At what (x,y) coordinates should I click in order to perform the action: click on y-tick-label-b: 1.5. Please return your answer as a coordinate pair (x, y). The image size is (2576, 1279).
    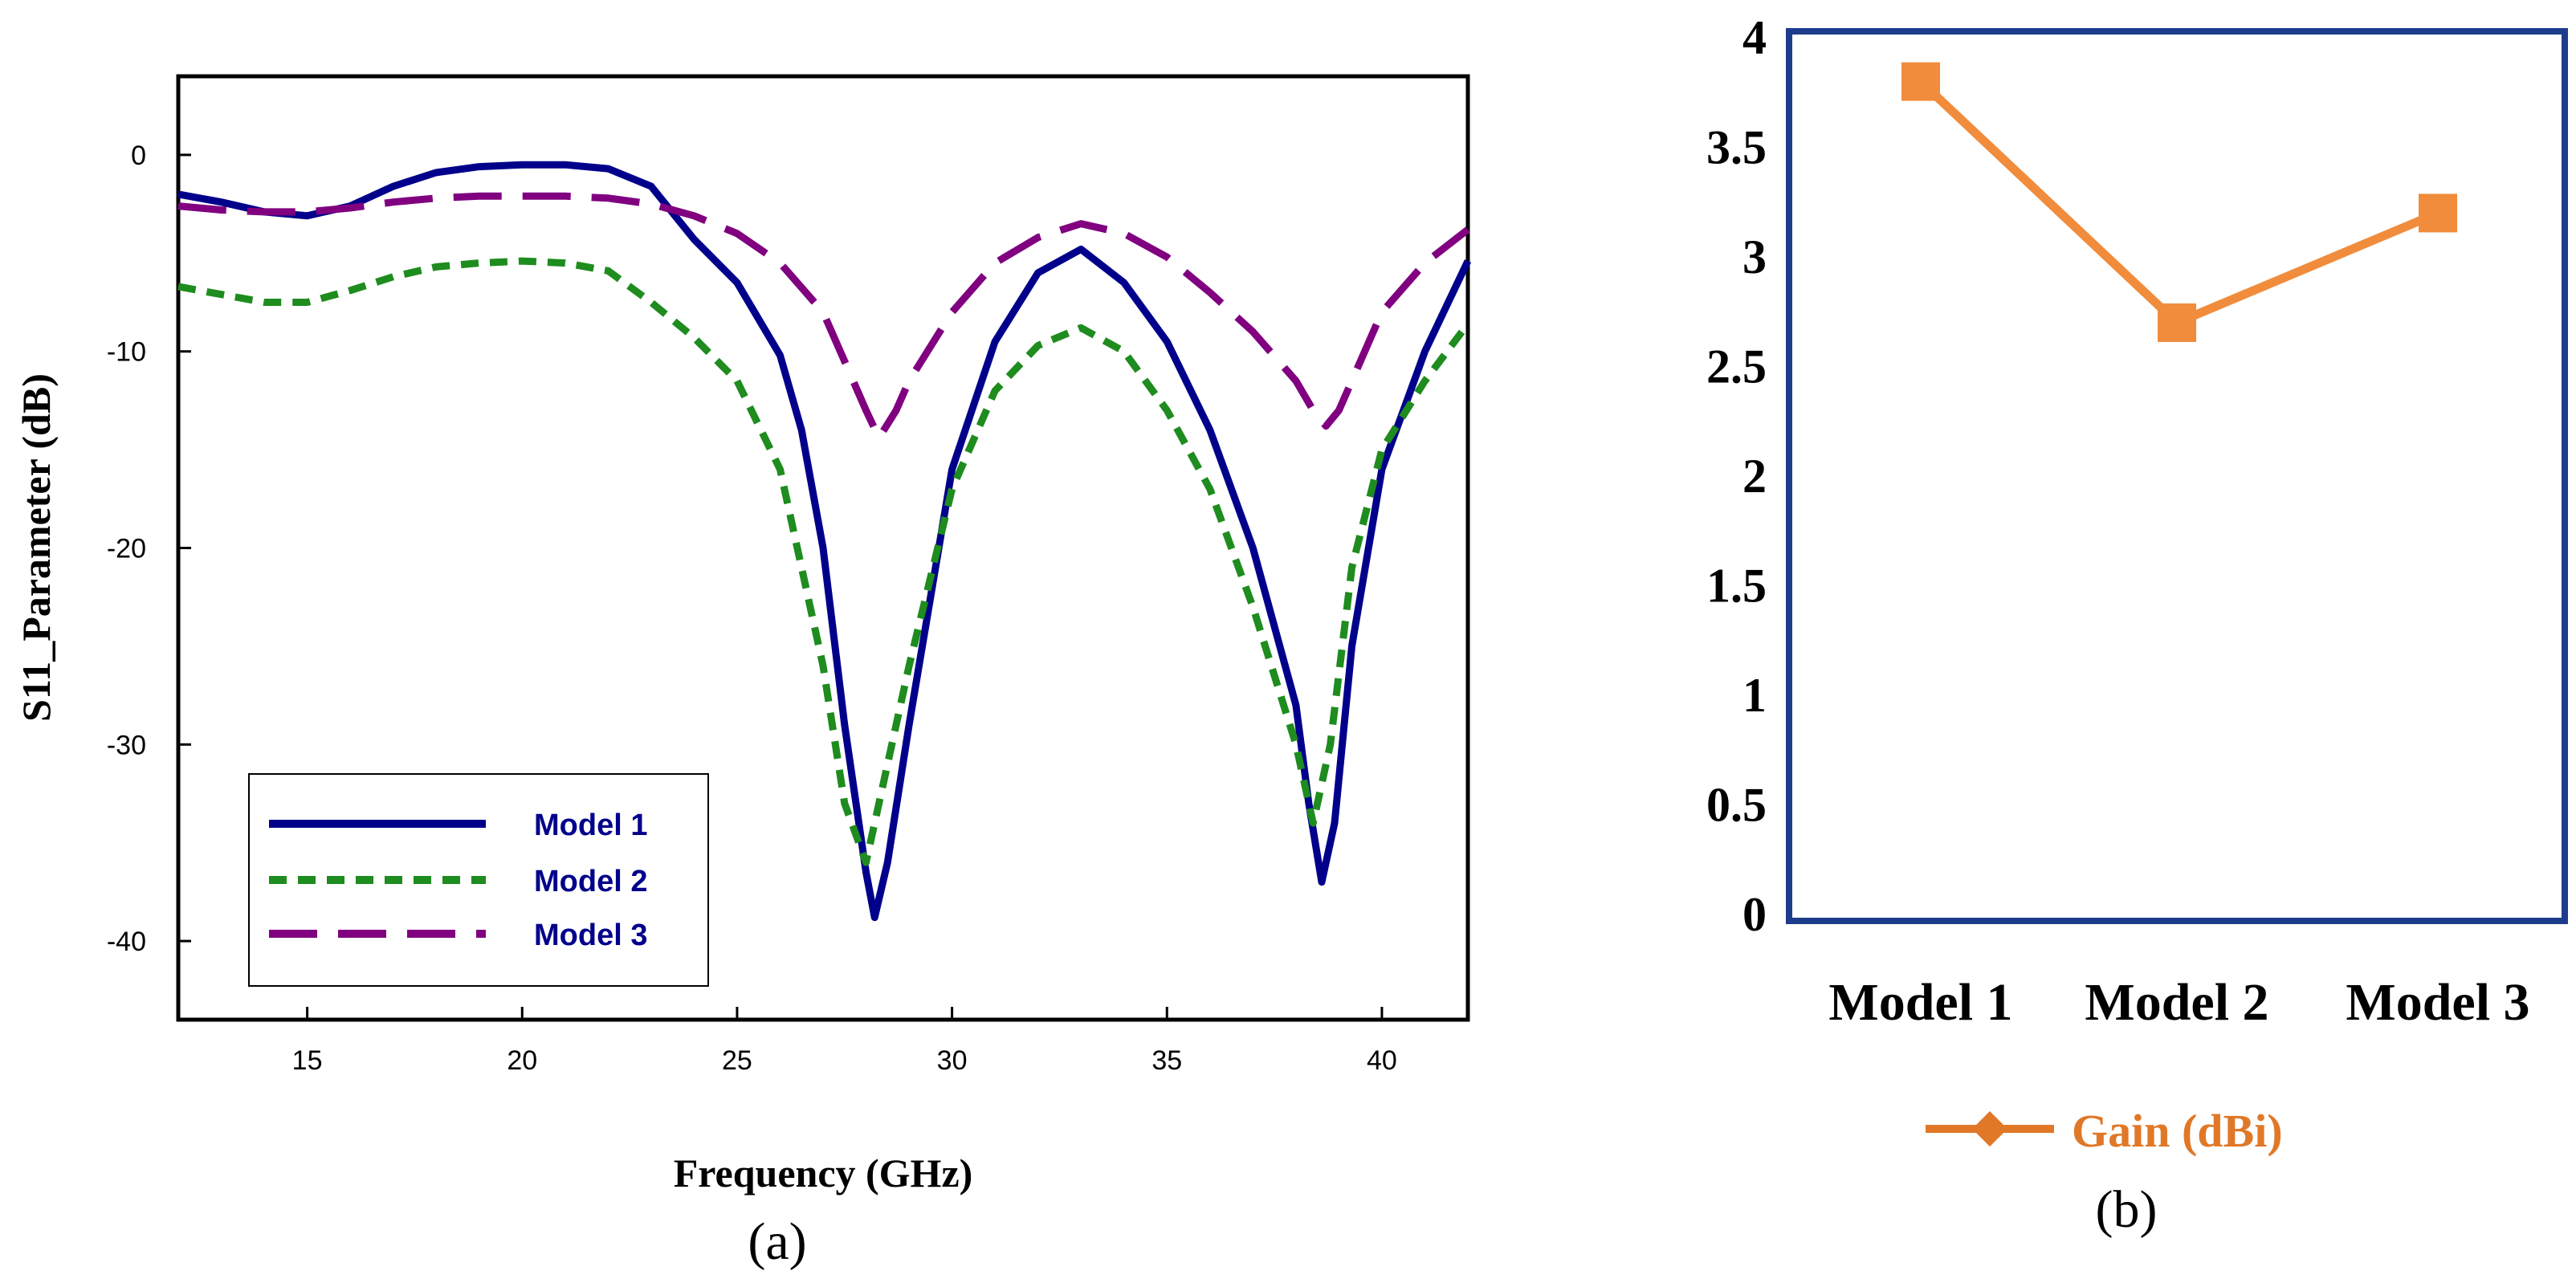
    Looking at the image, I should click on (1736, 587).